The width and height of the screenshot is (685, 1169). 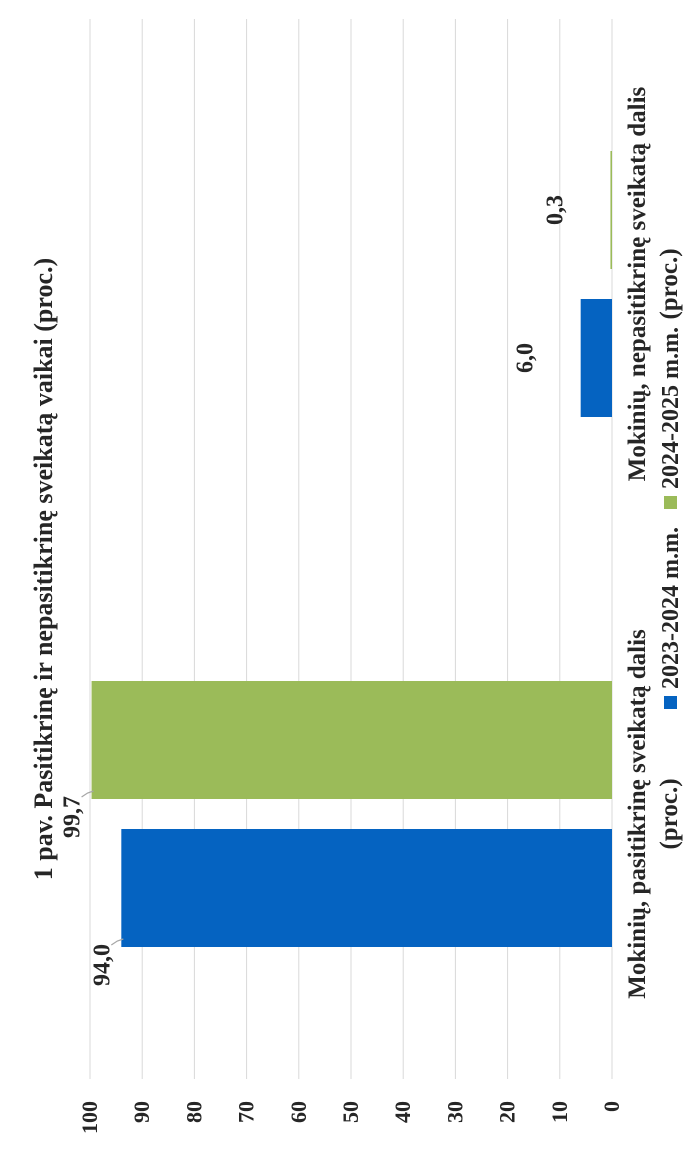 What do you see at coordinates (637, 814) in the screenshot?
I see `category-label: Mokinių, pasitikrinę sveikatą dalis` at bounding box center [637, 814].